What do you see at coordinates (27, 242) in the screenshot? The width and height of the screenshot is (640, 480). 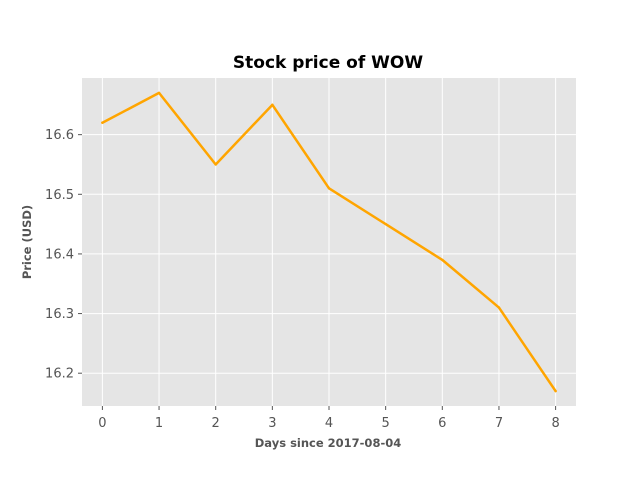 I see `y-axis-label: Price (USD)` at bounding box center [27, 242].